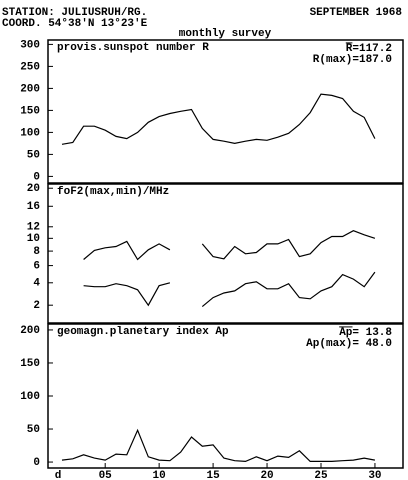 The image size is (408, 480). I want to click on y-tick-label: 12, so click(33, 228).